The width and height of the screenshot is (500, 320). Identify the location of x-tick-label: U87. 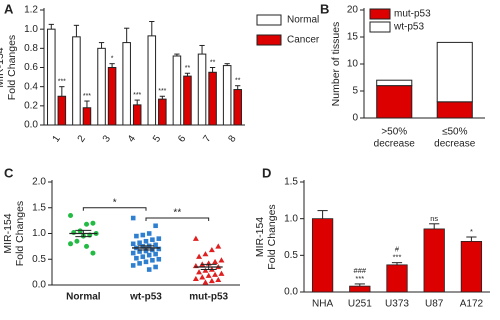
(434, 304).